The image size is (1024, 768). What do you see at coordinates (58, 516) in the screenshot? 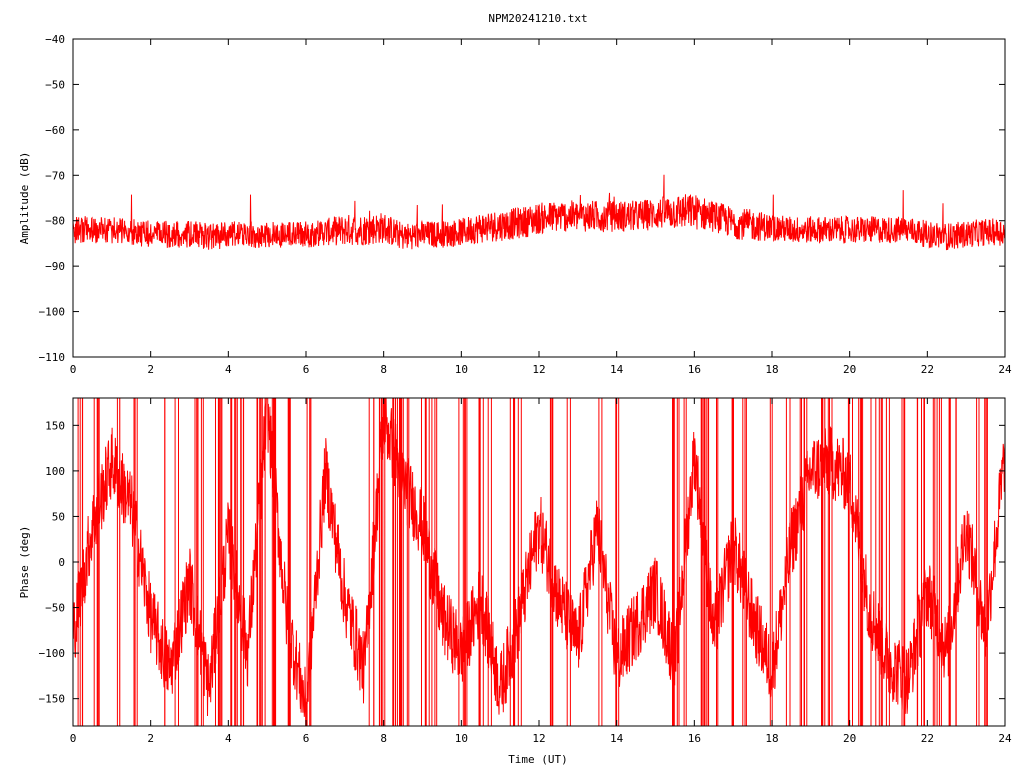
I see `y-tick-label: 50` at bounding box center [58, 516].